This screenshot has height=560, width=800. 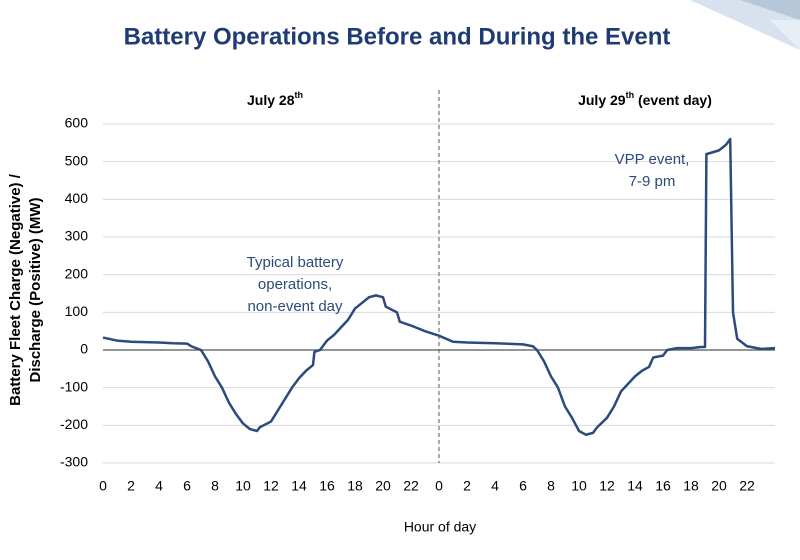 What do you see at coordinates (77, 311) in the screenshot?
I see `y-tick-label: 100` at bounding box center [77, 311].